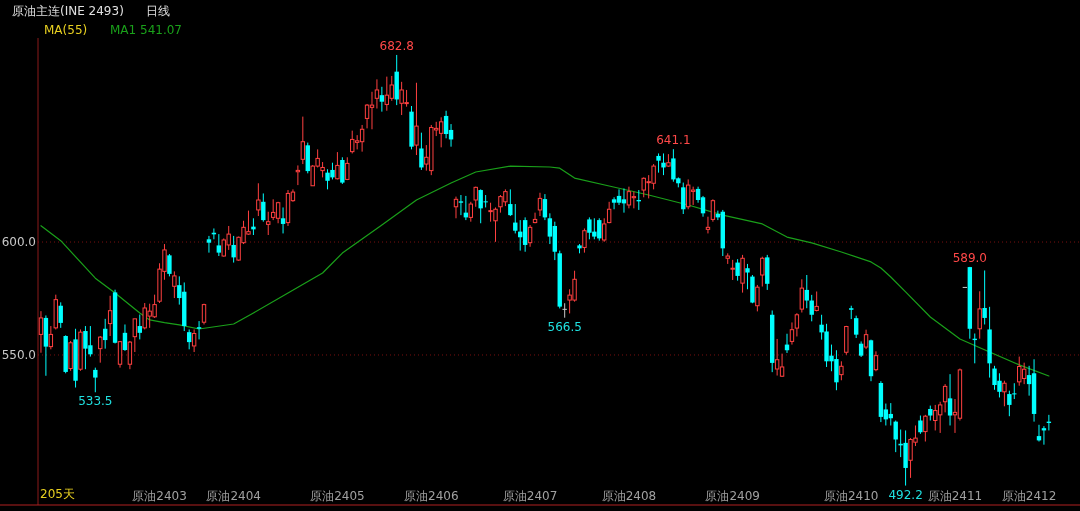 Image resolution: width=1080 pixels, height=511 pixels. Describe the element at coordinates (233, 496) in the screenshot. I see `x-tick-label: 原油2404` at that location.